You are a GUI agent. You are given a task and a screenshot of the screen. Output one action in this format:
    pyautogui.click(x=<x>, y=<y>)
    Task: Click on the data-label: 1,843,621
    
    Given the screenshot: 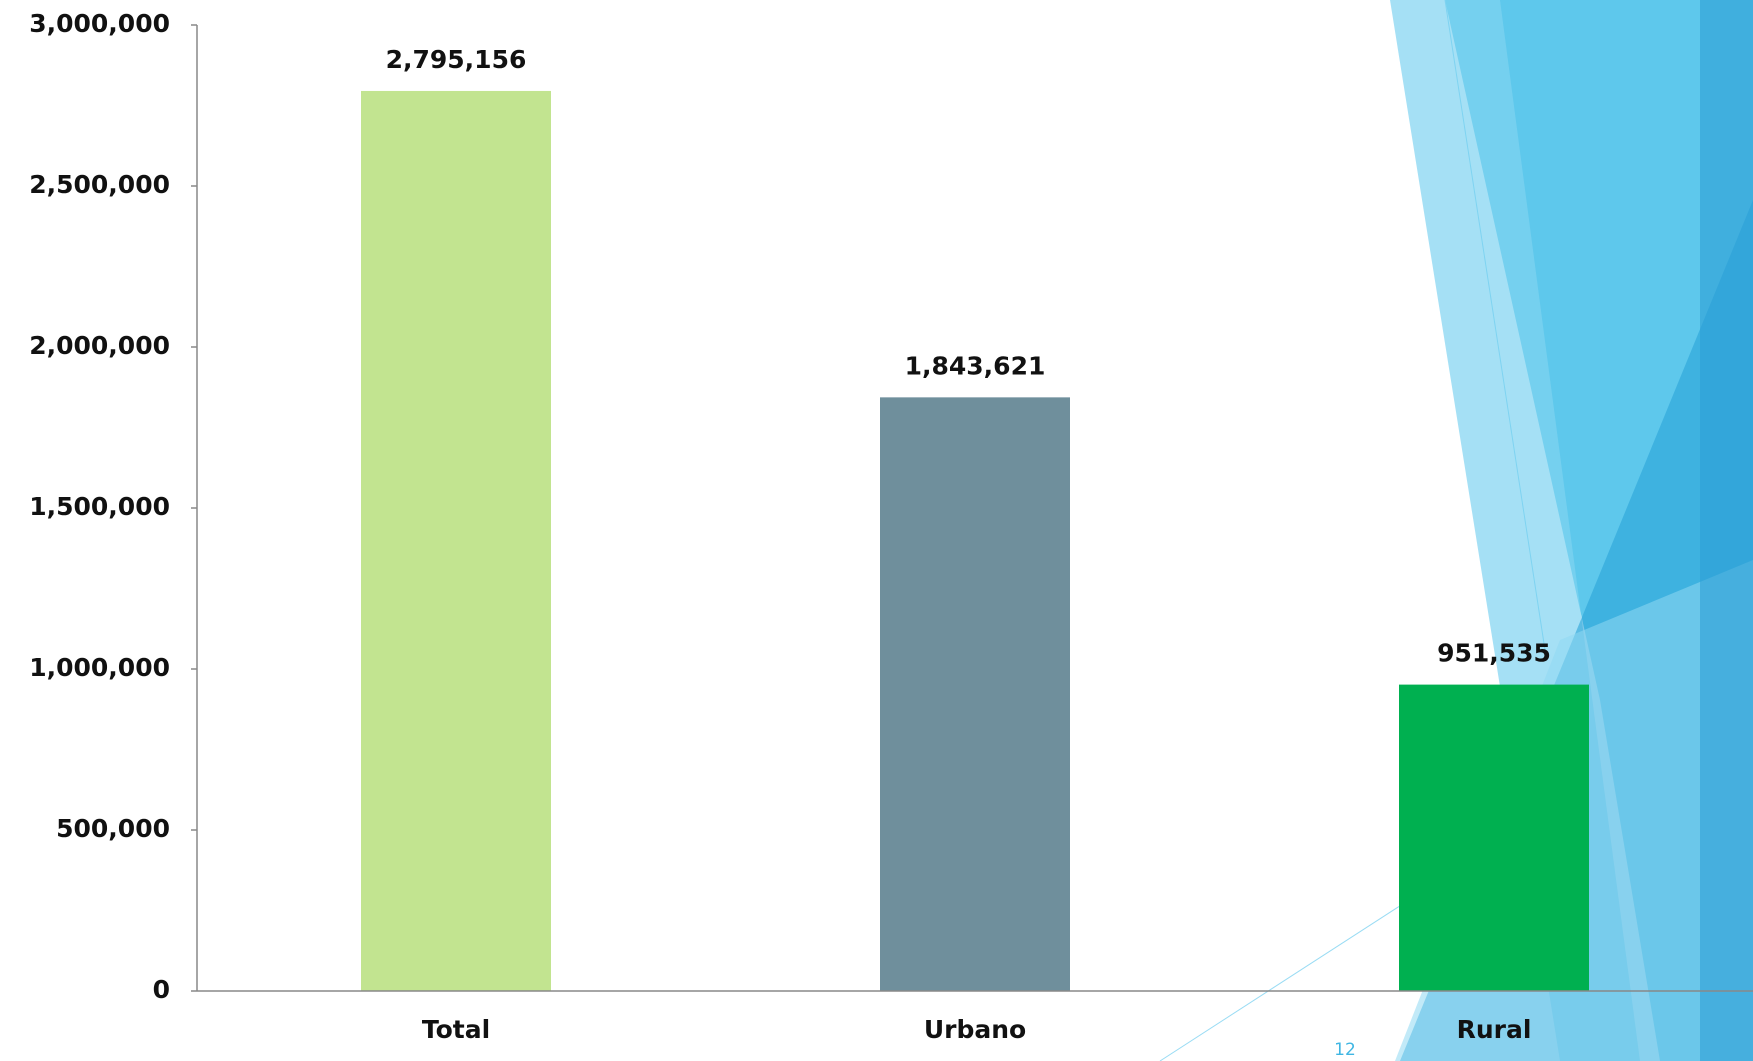 What is the action you would take?
    pyautogui.click(x=975, y=365)
    